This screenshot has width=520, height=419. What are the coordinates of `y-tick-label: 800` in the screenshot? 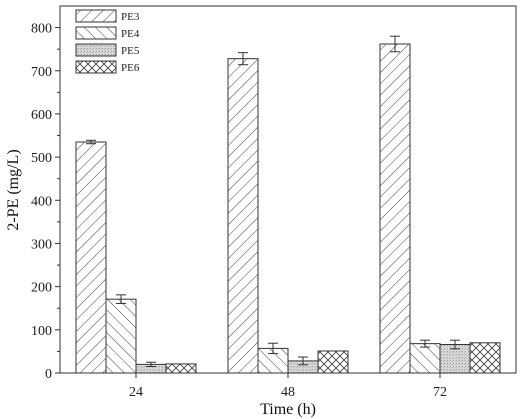 It's located at (41, 29).